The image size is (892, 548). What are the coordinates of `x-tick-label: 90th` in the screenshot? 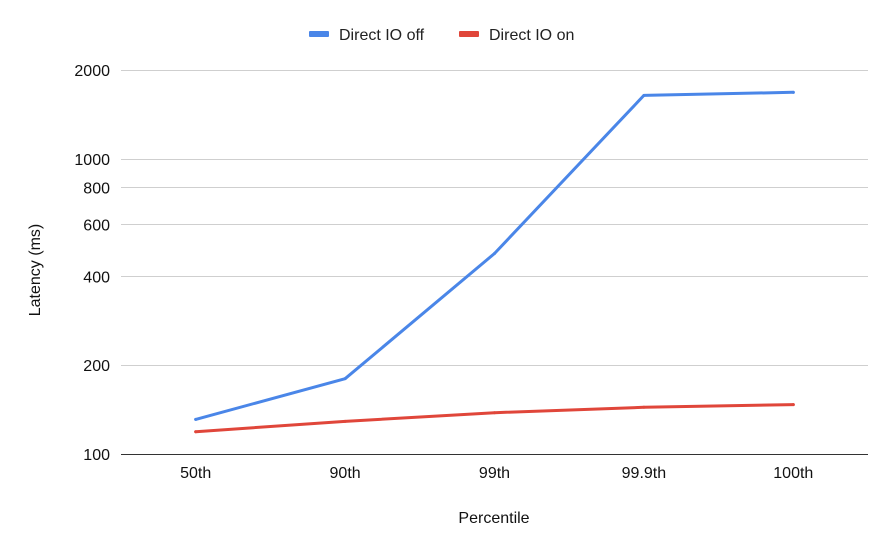 It's located at (345, 473).